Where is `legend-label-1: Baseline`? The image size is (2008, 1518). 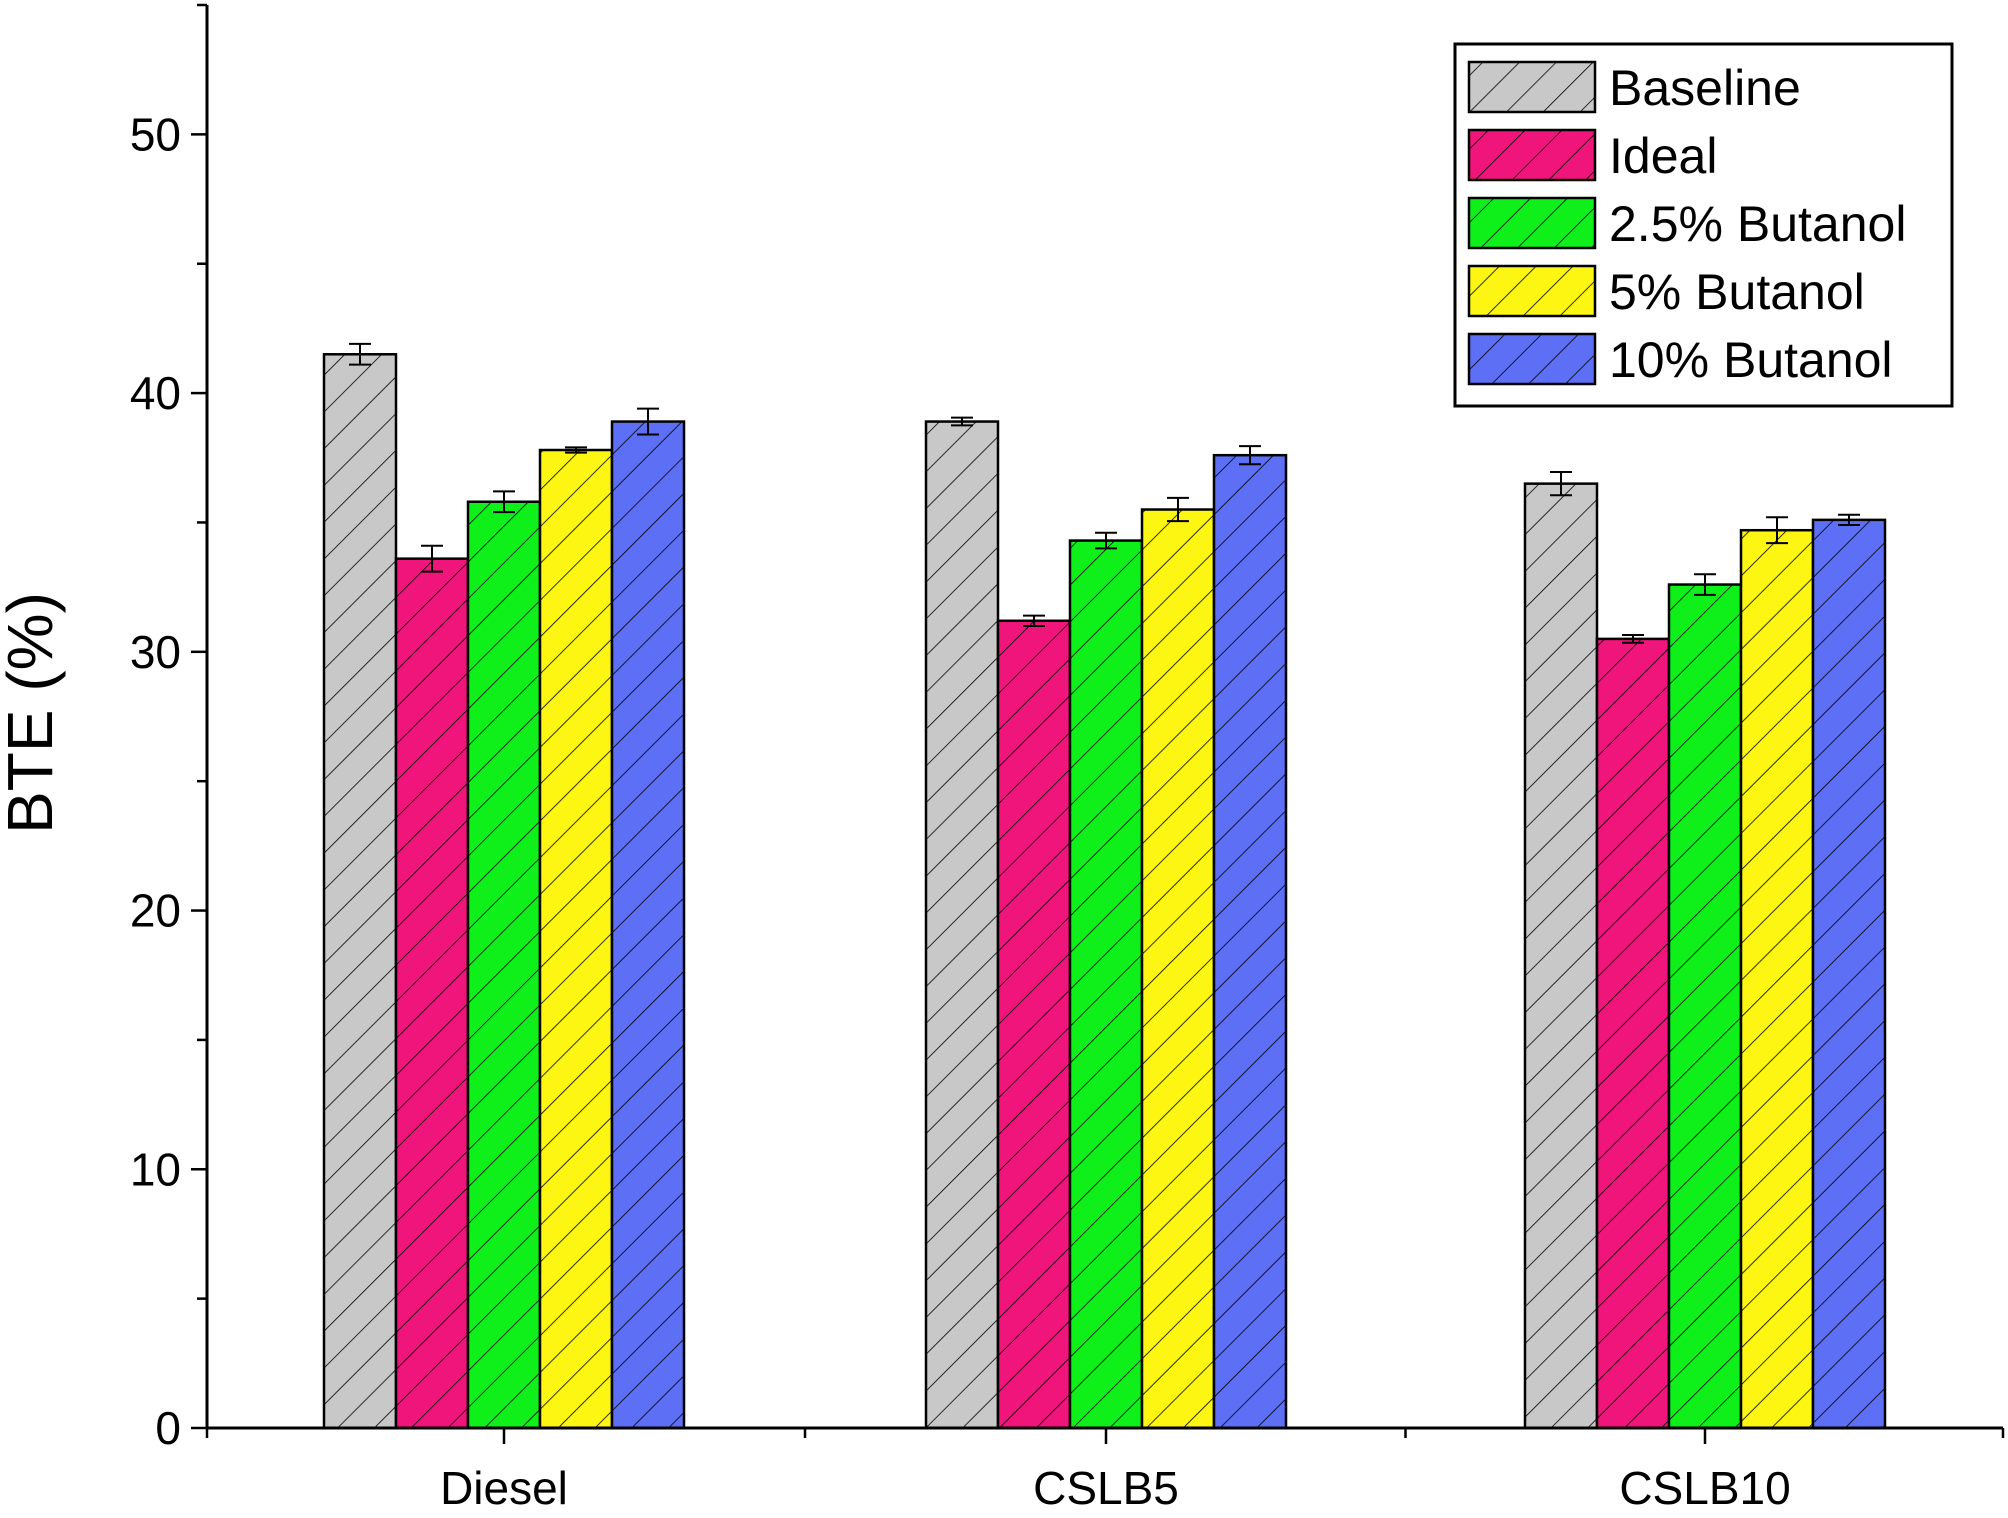 legend-label-1: Baseline is located at coordinates (1705, 88).